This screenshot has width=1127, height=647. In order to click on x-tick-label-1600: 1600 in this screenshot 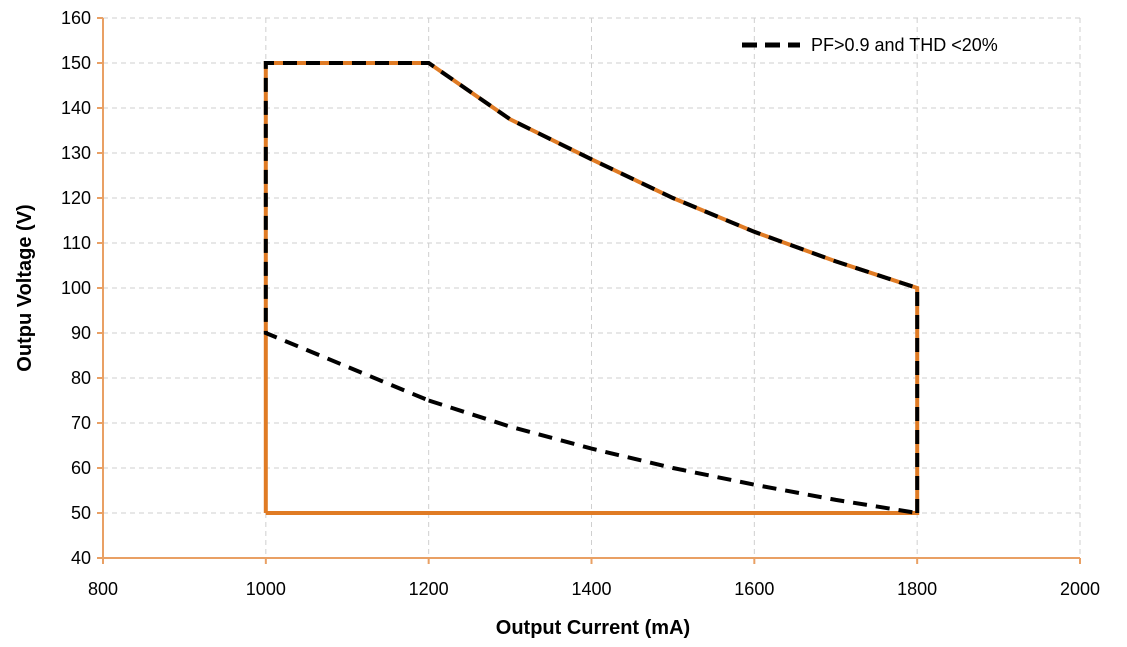, I will do `click(754, 589)`.